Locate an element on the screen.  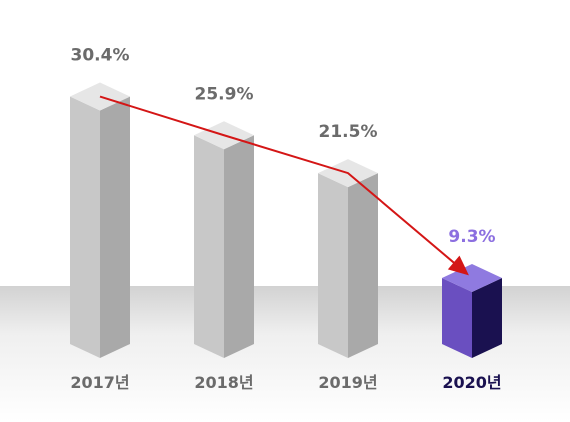
category-tick-label: 2018년 is located at coordinates (223, 382).